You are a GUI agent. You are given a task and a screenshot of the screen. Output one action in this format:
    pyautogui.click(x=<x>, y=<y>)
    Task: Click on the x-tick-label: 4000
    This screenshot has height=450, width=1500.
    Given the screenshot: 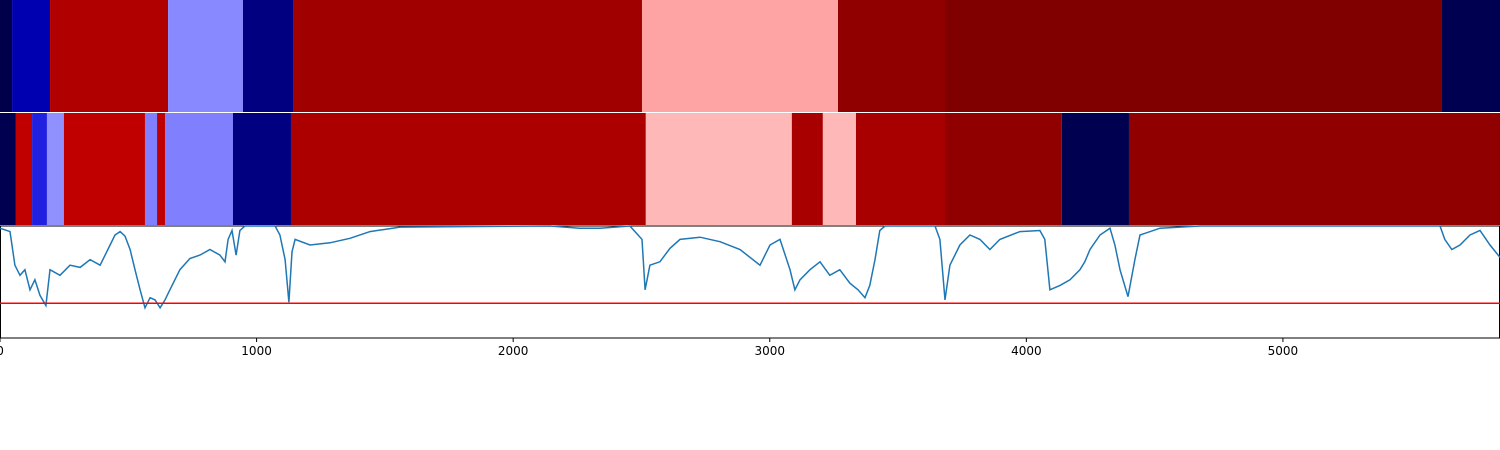 What is the action you would take?
    pyautogui.click(x=1026, y=351)
    